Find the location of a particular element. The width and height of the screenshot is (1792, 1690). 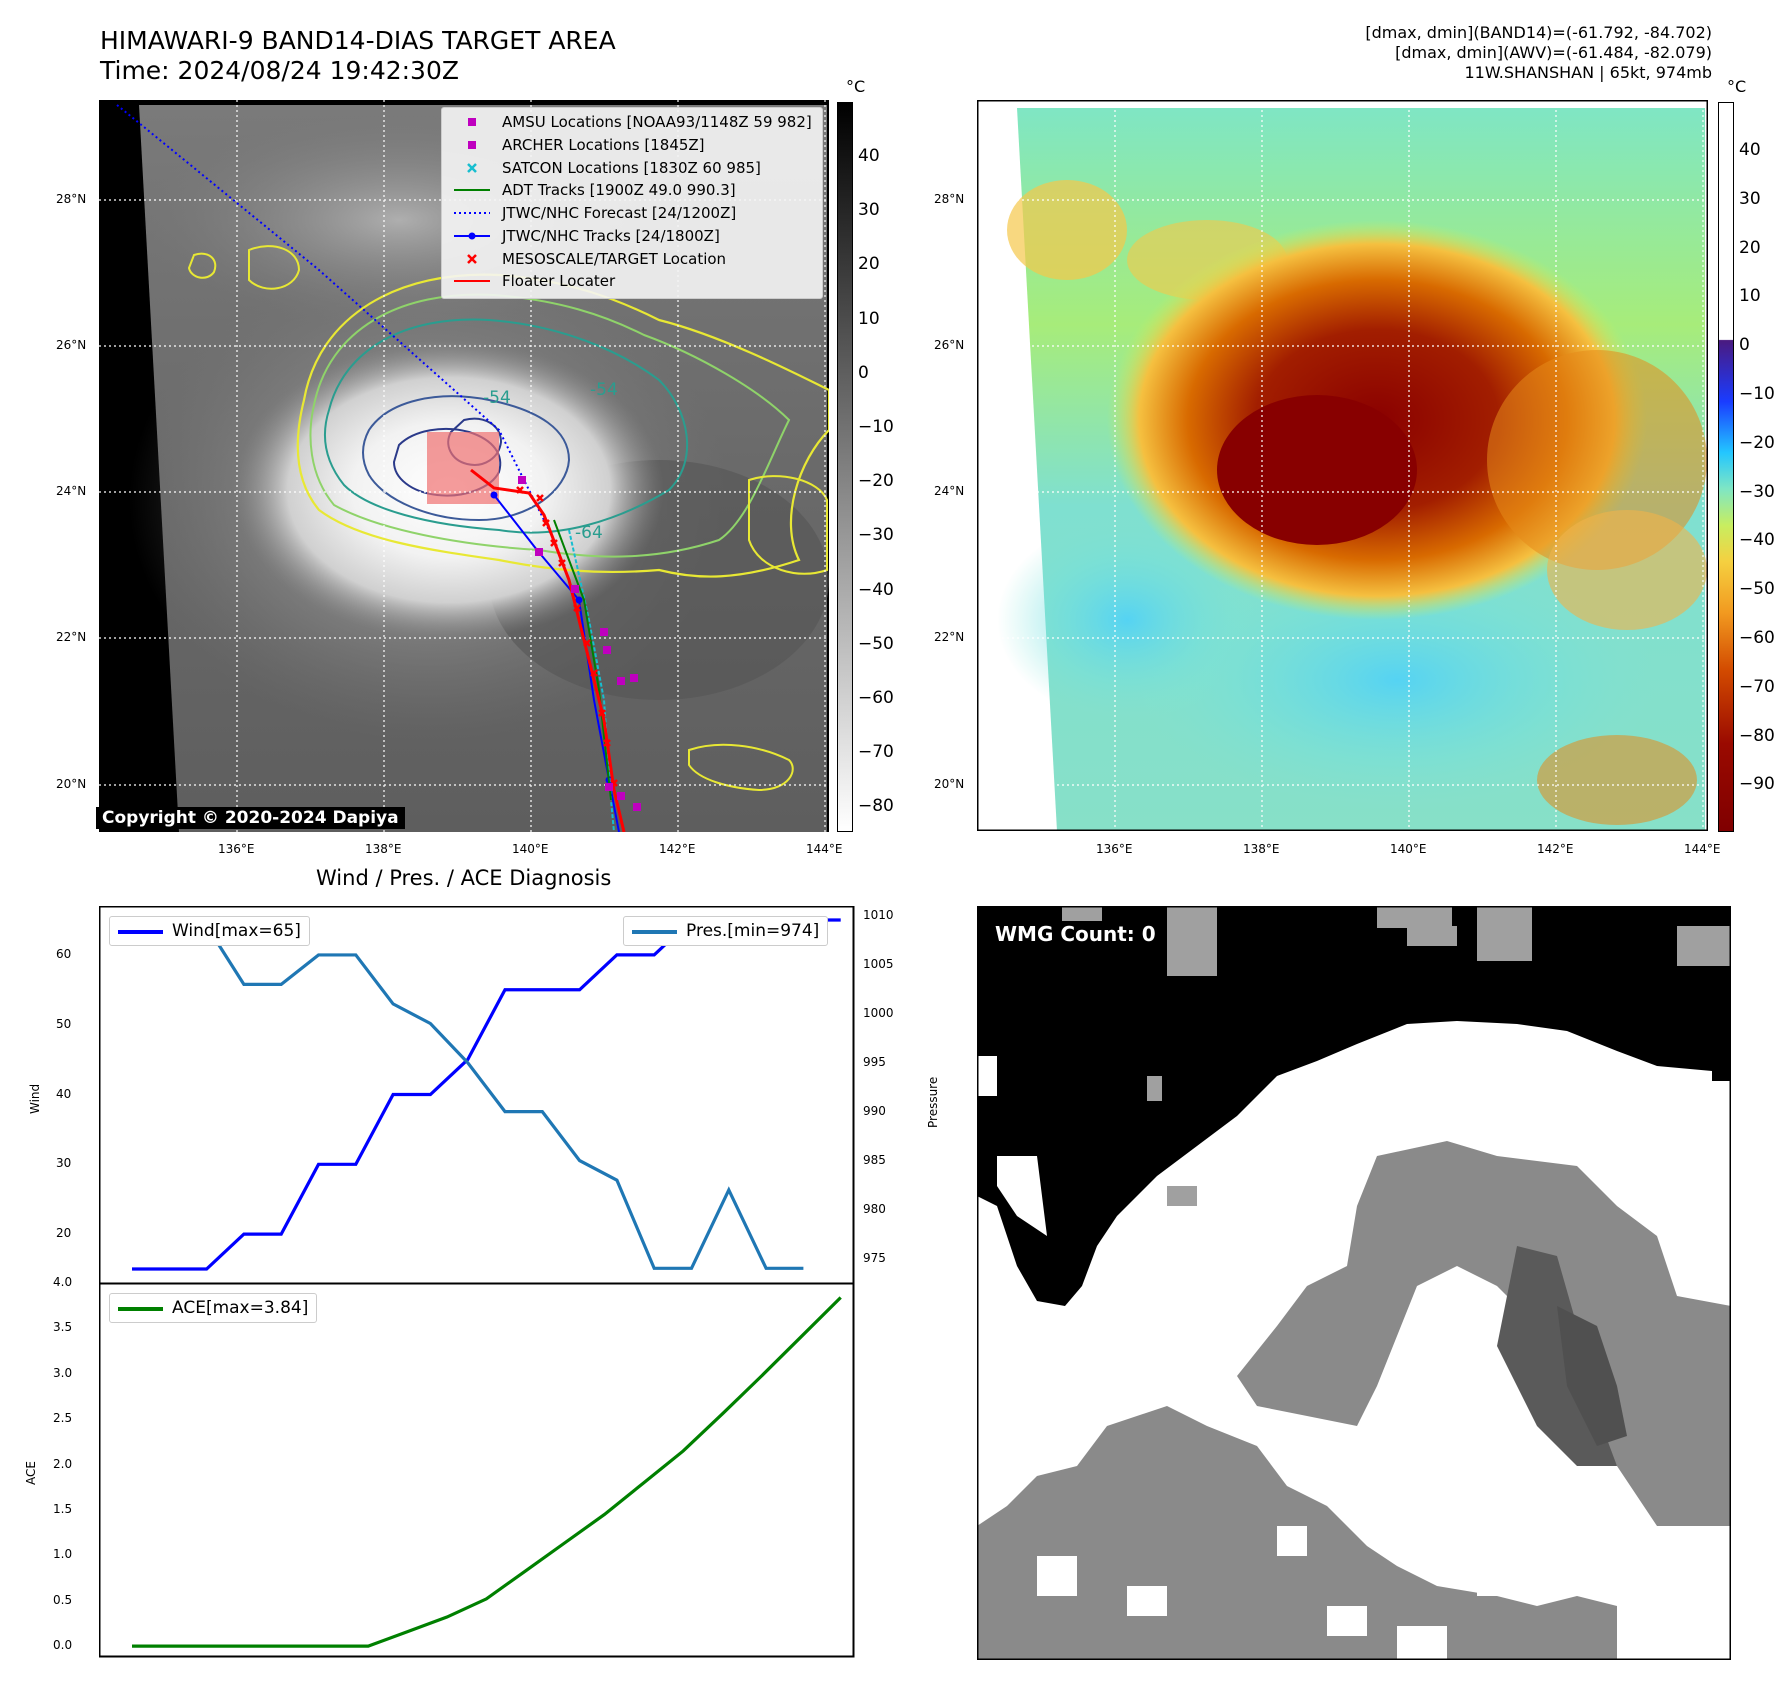

wind-tick-label: 20 is located at coordinates (64, 1233).